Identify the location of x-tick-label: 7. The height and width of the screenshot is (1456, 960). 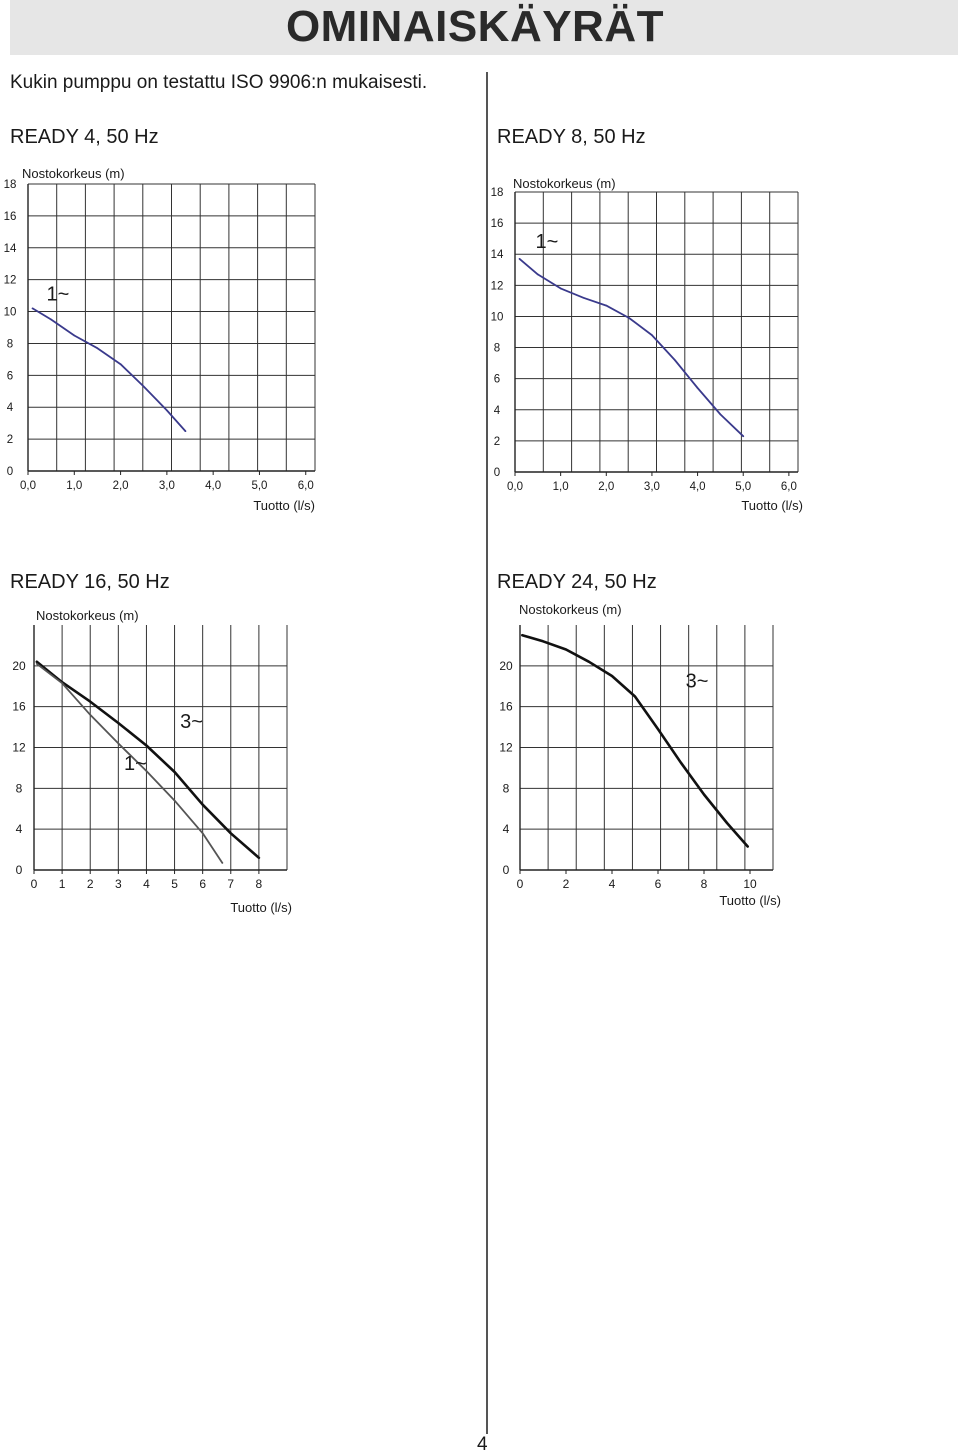
(230, 884).